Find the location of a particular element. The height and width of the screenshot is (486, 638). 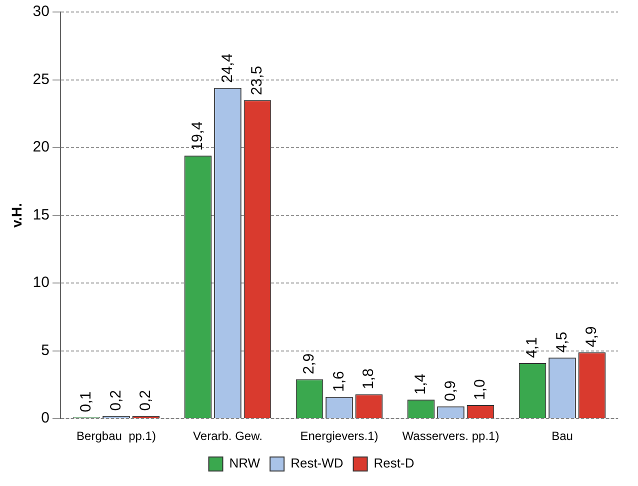

data-label: 4,5 is located at coordinates (561, 342).